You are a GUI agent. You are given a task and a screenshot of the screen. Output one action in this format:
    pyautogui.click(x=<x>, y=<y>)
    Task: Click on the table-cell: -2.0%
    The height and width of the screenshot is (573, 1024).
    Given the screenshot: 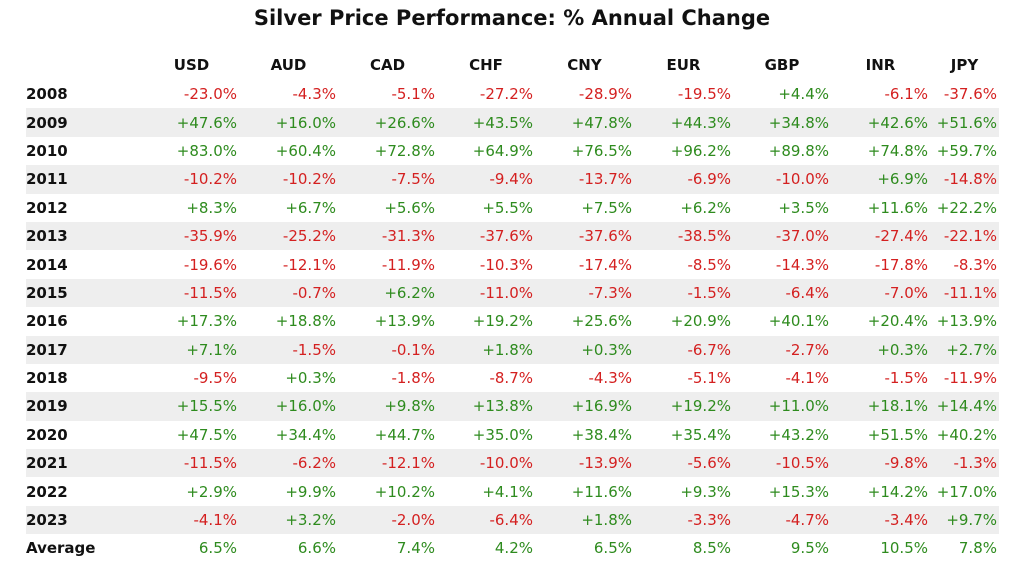 What is the action you would take?
    pyautogui.click(x=387, y=520)
    